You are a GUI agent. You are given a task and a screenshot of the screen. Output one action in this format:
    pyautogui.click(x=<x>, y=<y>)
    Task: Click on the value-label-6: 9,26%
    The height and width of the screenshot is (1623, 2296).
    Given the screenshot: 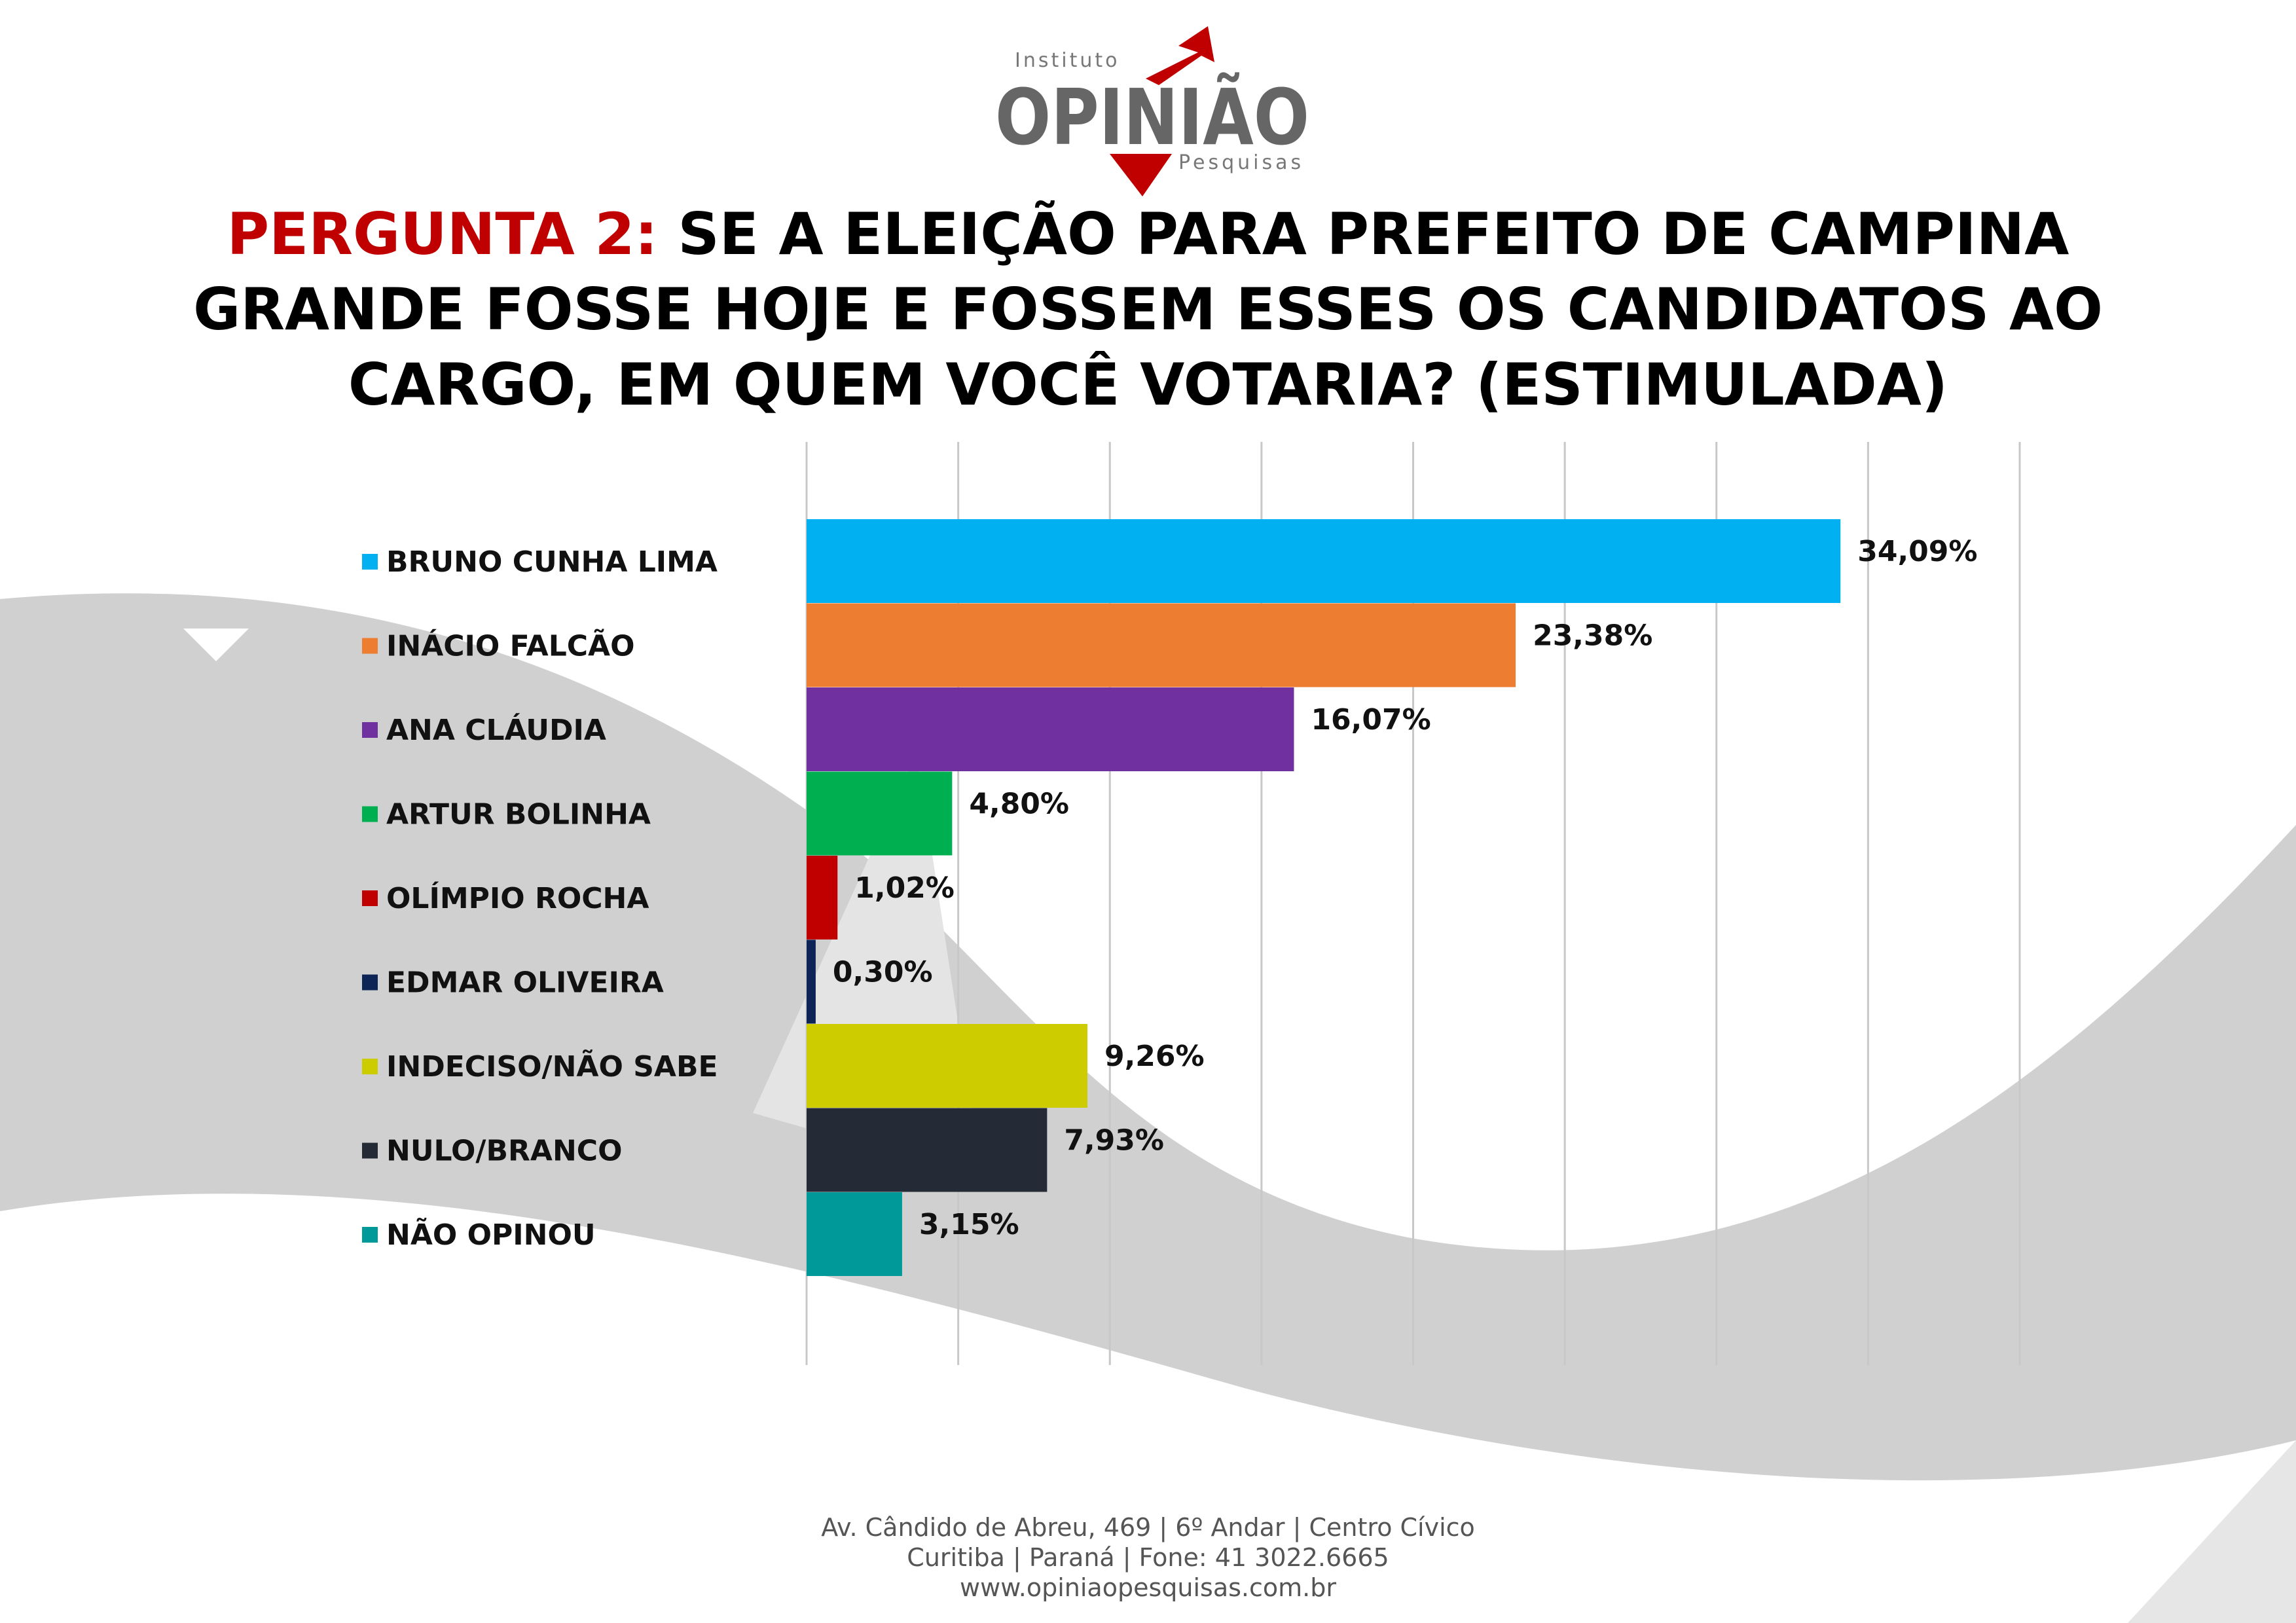 What is the action you would take?
    pyautogui.click(x=1154, y=1056)
    